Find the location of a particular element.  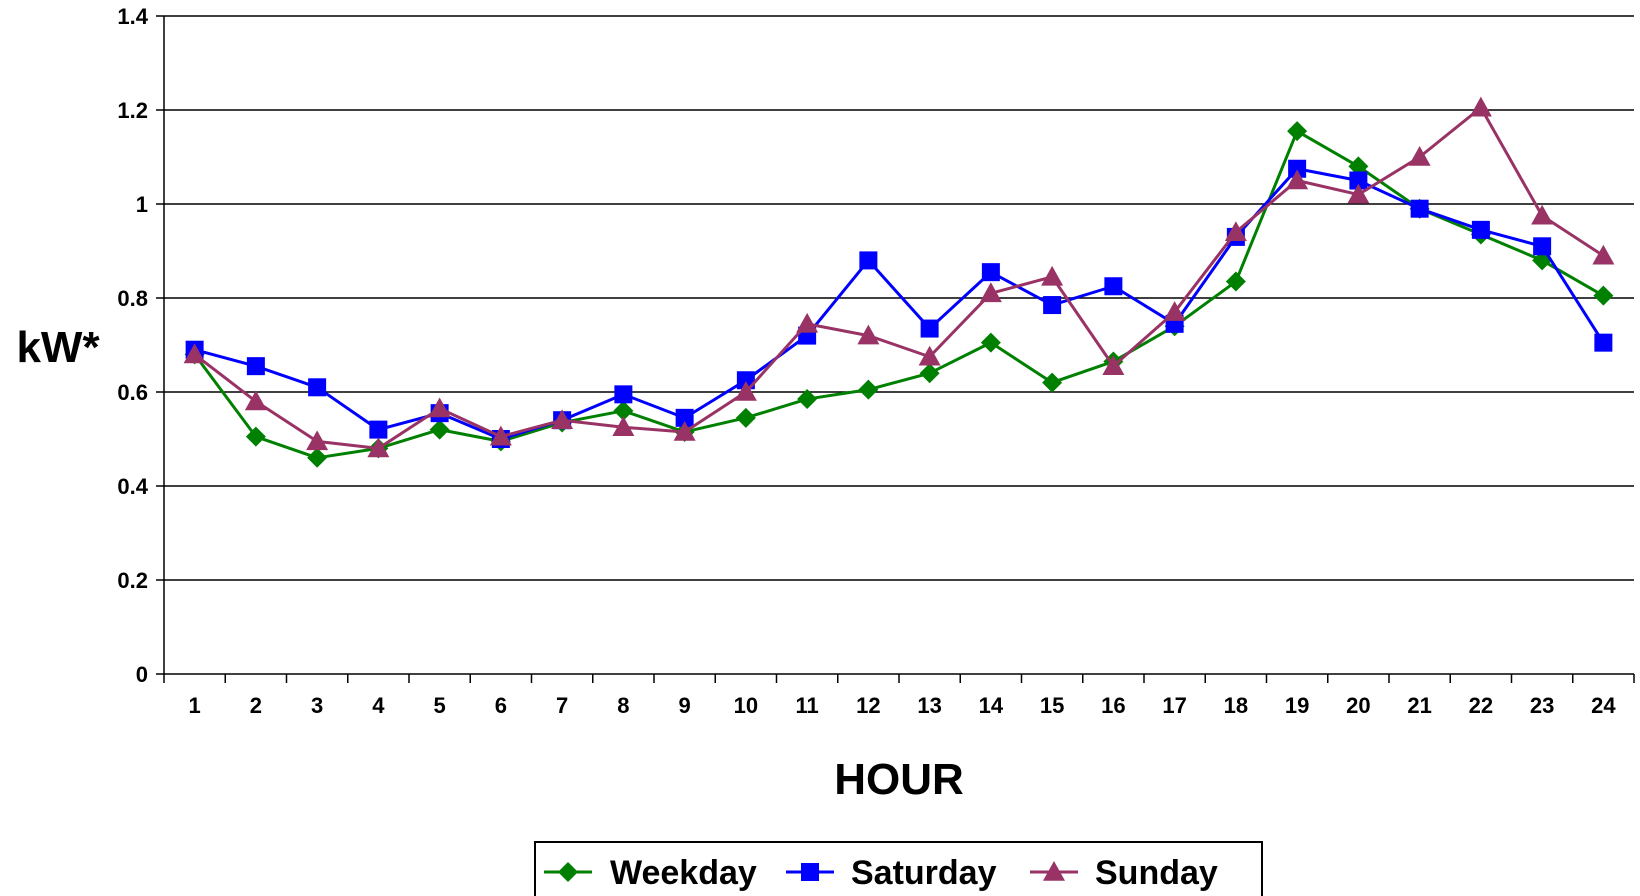

legend-item-sunday: Sunday is located at coordinates (1124, 873).